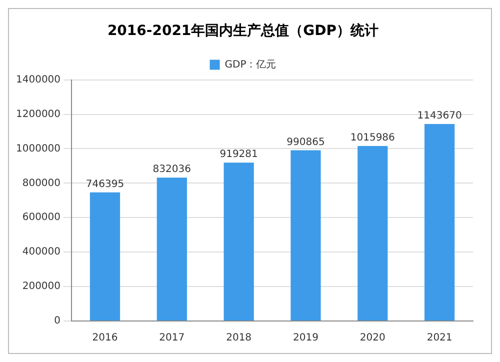 This screenshot has height=362, width=500. Describe the element at coordinates (41, 286) in the screenshot. I see `y-tick-label: 200000` at that location.